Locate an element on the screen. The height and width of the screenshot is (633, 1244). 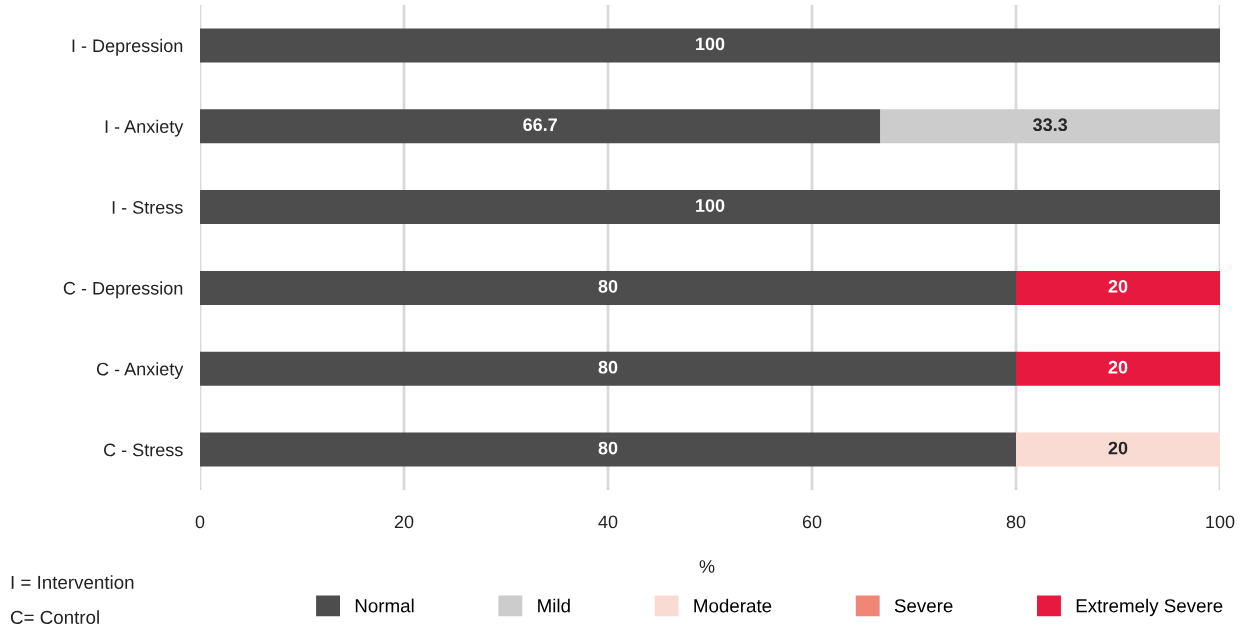
y-tick-label: C - Stress is located at coordinates (143, 450).